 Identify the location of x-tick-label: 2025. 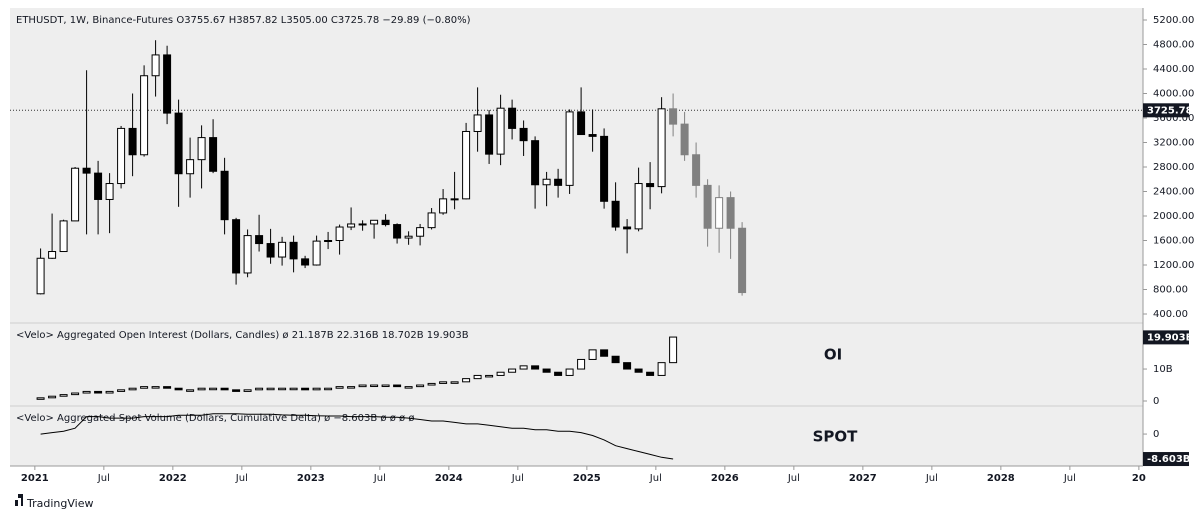
(587, 478).